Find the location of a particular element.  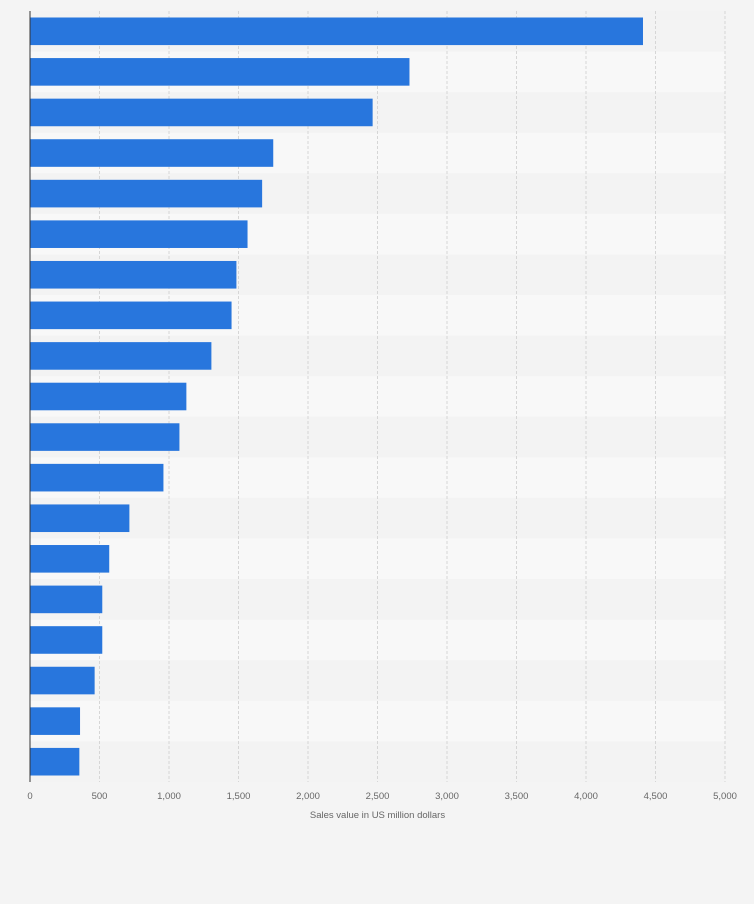

x-tick-label: 3,000 is located at coordinates (447, 796).